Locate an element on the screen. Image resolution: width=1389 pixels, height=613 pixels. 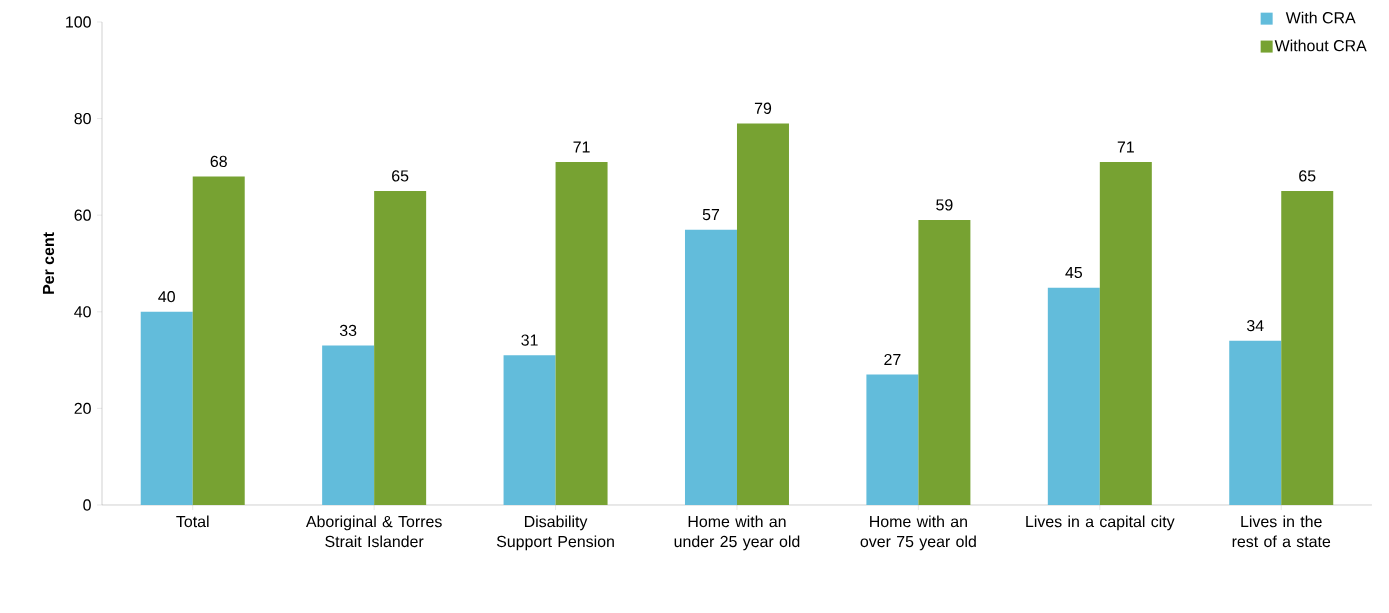
data-label: 57 is located at coordinates (711, 215).